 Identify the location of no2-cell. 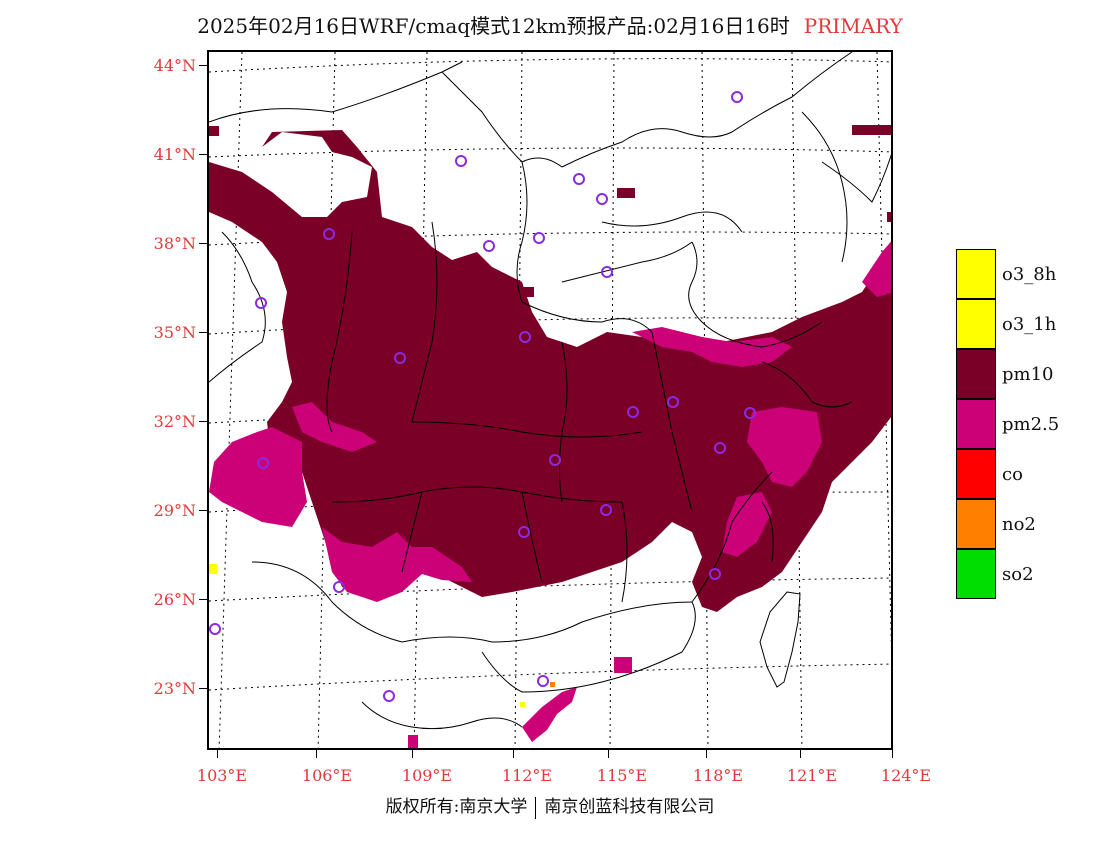
(552, 684).